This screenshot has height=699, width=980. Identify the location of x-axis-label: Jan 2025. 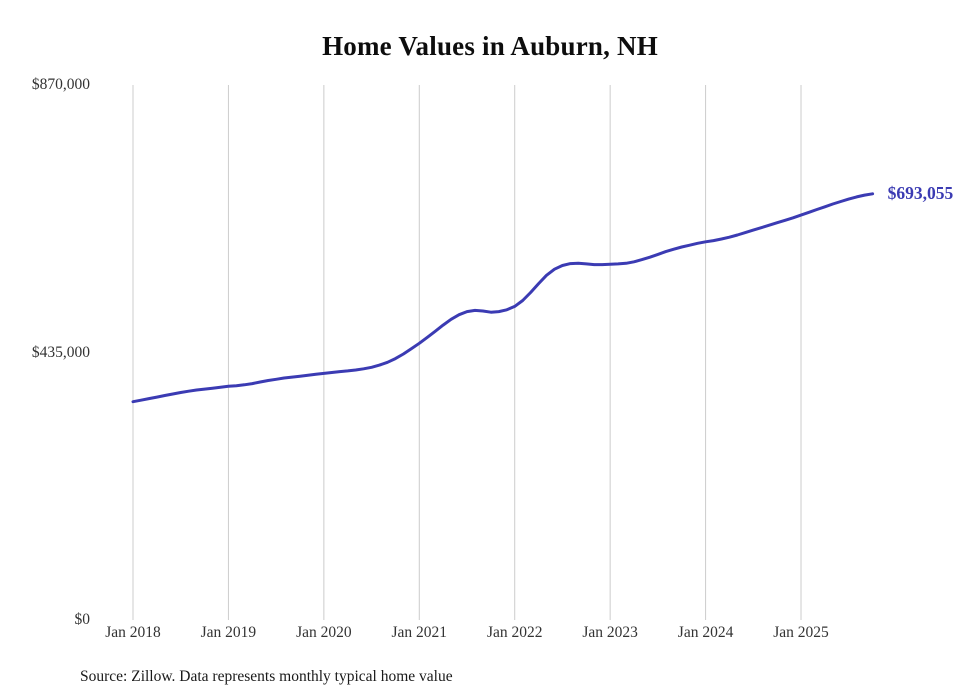
(801, 632).